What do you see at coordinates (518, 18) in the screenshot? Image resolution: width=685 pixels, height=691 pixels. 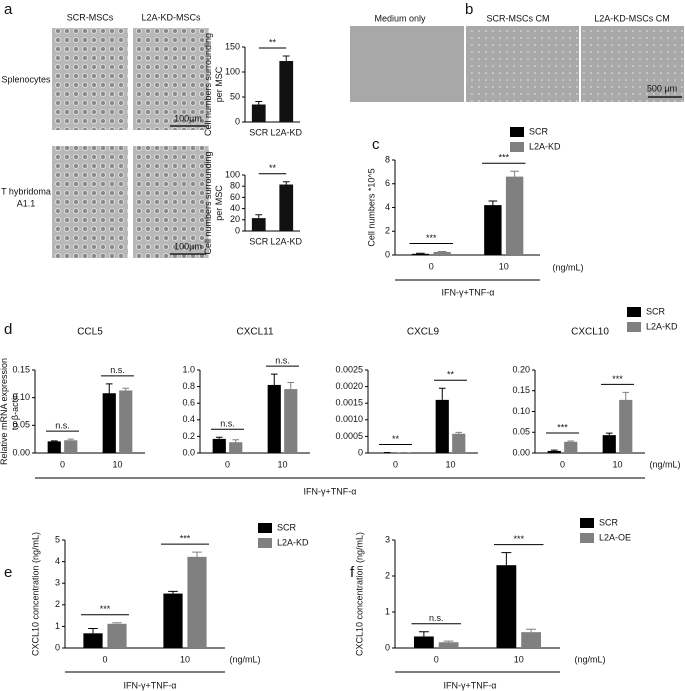 I see `image-label: SCR-MSCs CM` at bounding box center [518, 18].